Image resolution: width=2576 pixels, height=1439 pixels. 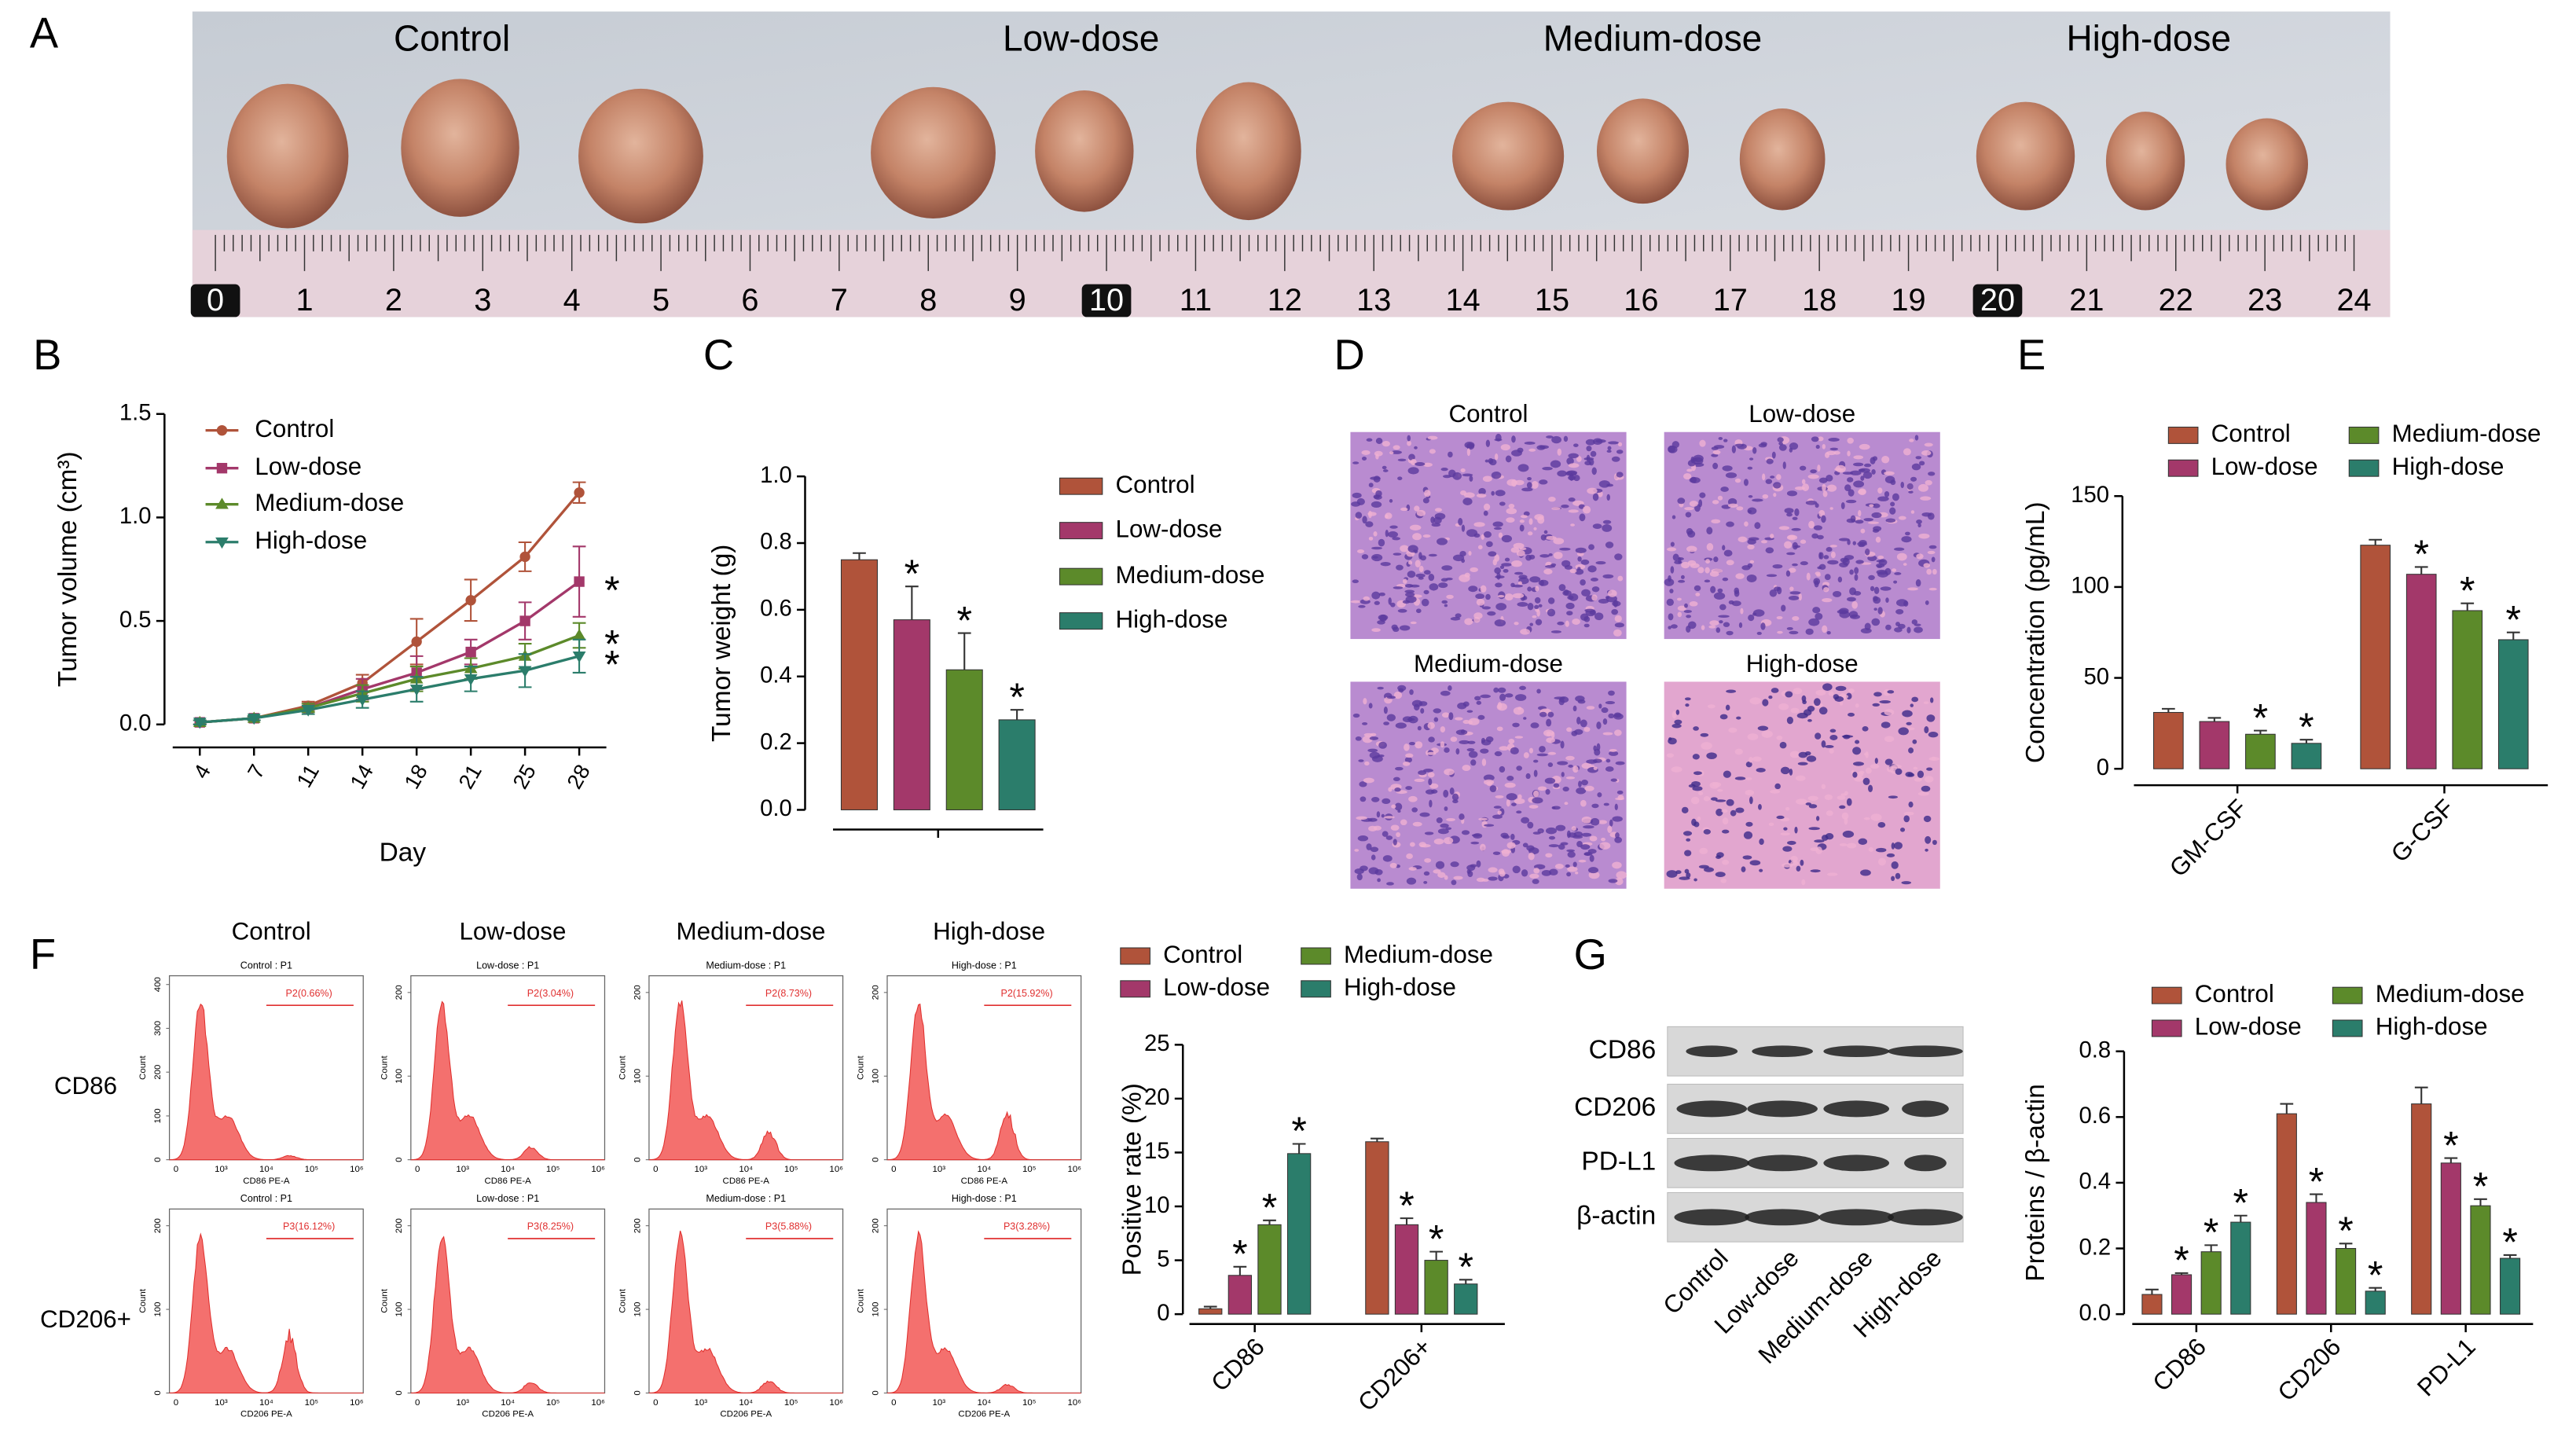 What do you see at coordinates (2168, 740) in the screenshot?
I see `bar` at bounding box center [2168, 740].